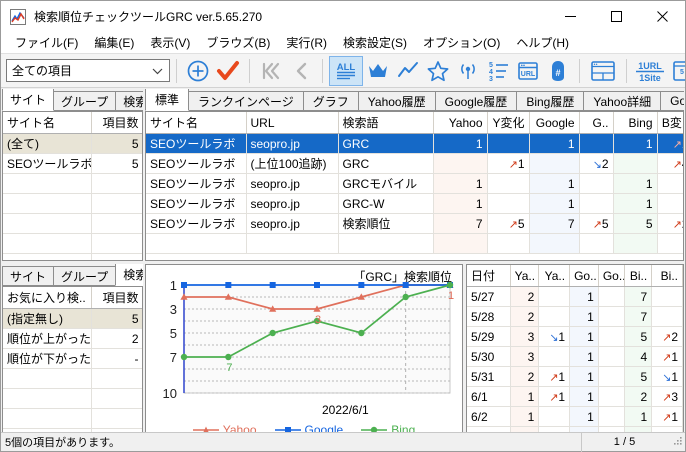  Describe the element at coordinates (575, 316) in the screenshot. I see `table-row: 5/28 2 1 7` at that location.